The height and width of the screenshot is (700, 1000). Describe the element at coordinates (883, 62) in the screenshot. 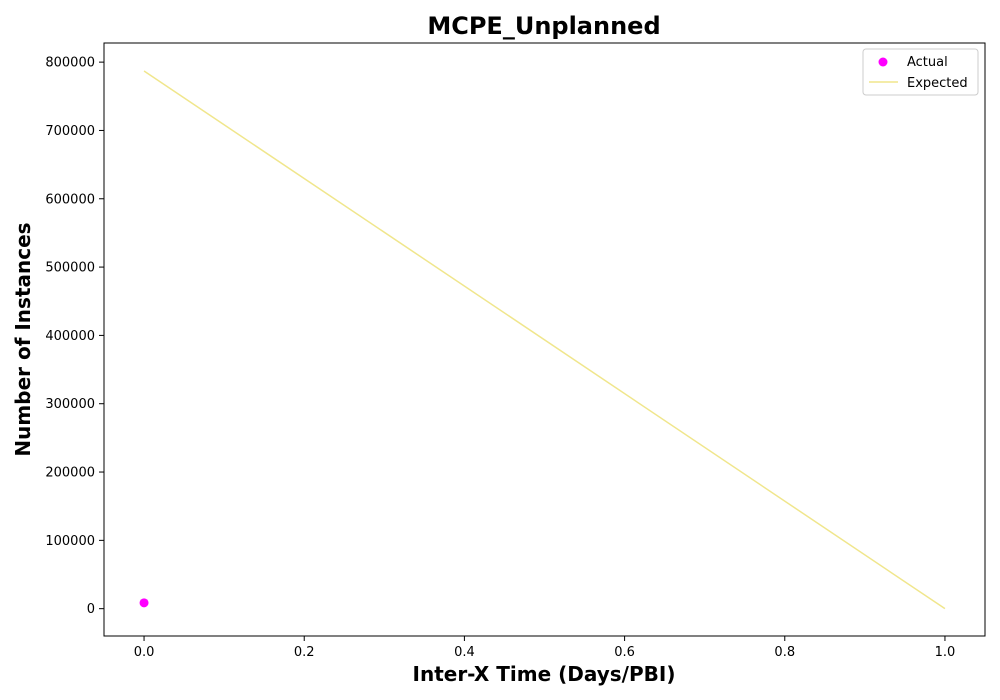

I see `legend-marker-actual` at that location.